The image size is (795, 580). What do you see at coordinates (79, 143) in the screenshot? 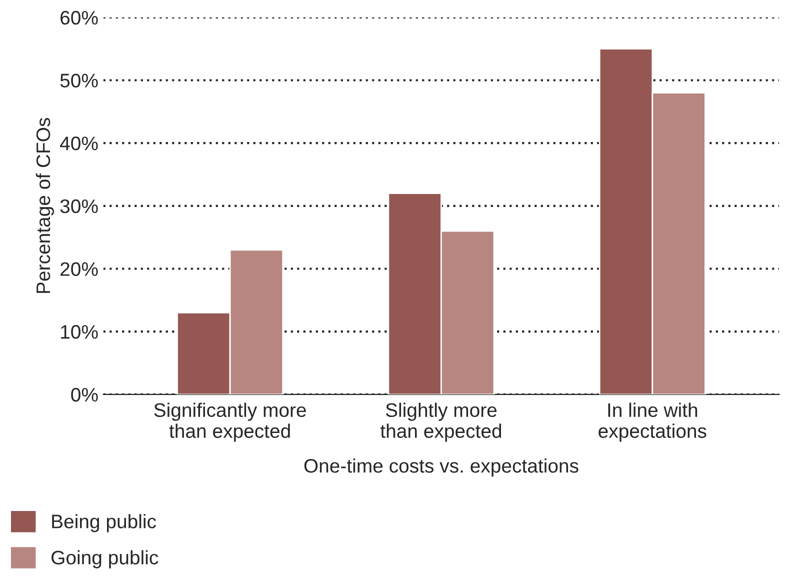
I see `y-tick-label: 40%` at bounding box center [79, 143].